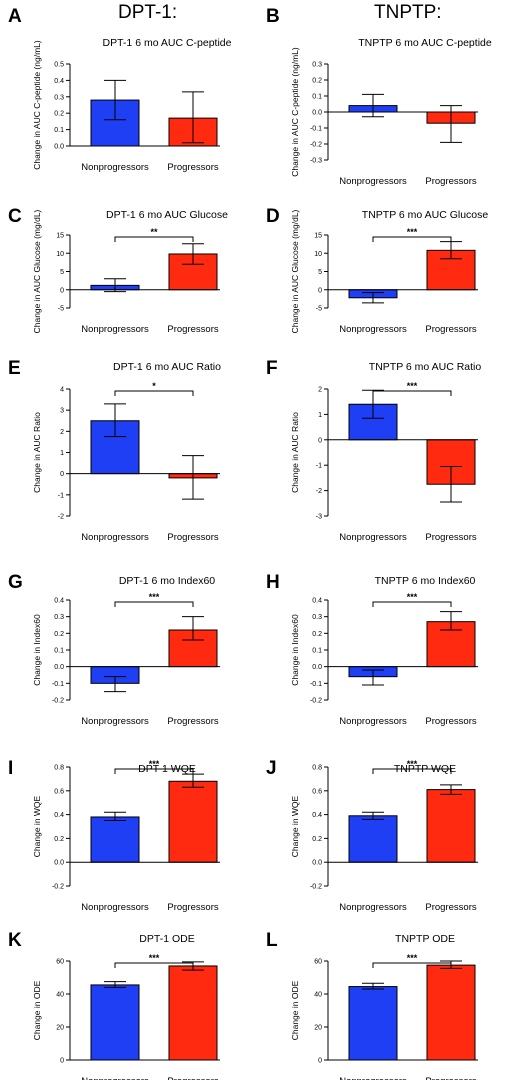 The image size is (520, 1080). What do you see at coordinates (15, 582) in the screenshot?
I see `panel-letter: G` at bounding box center [15, 582].